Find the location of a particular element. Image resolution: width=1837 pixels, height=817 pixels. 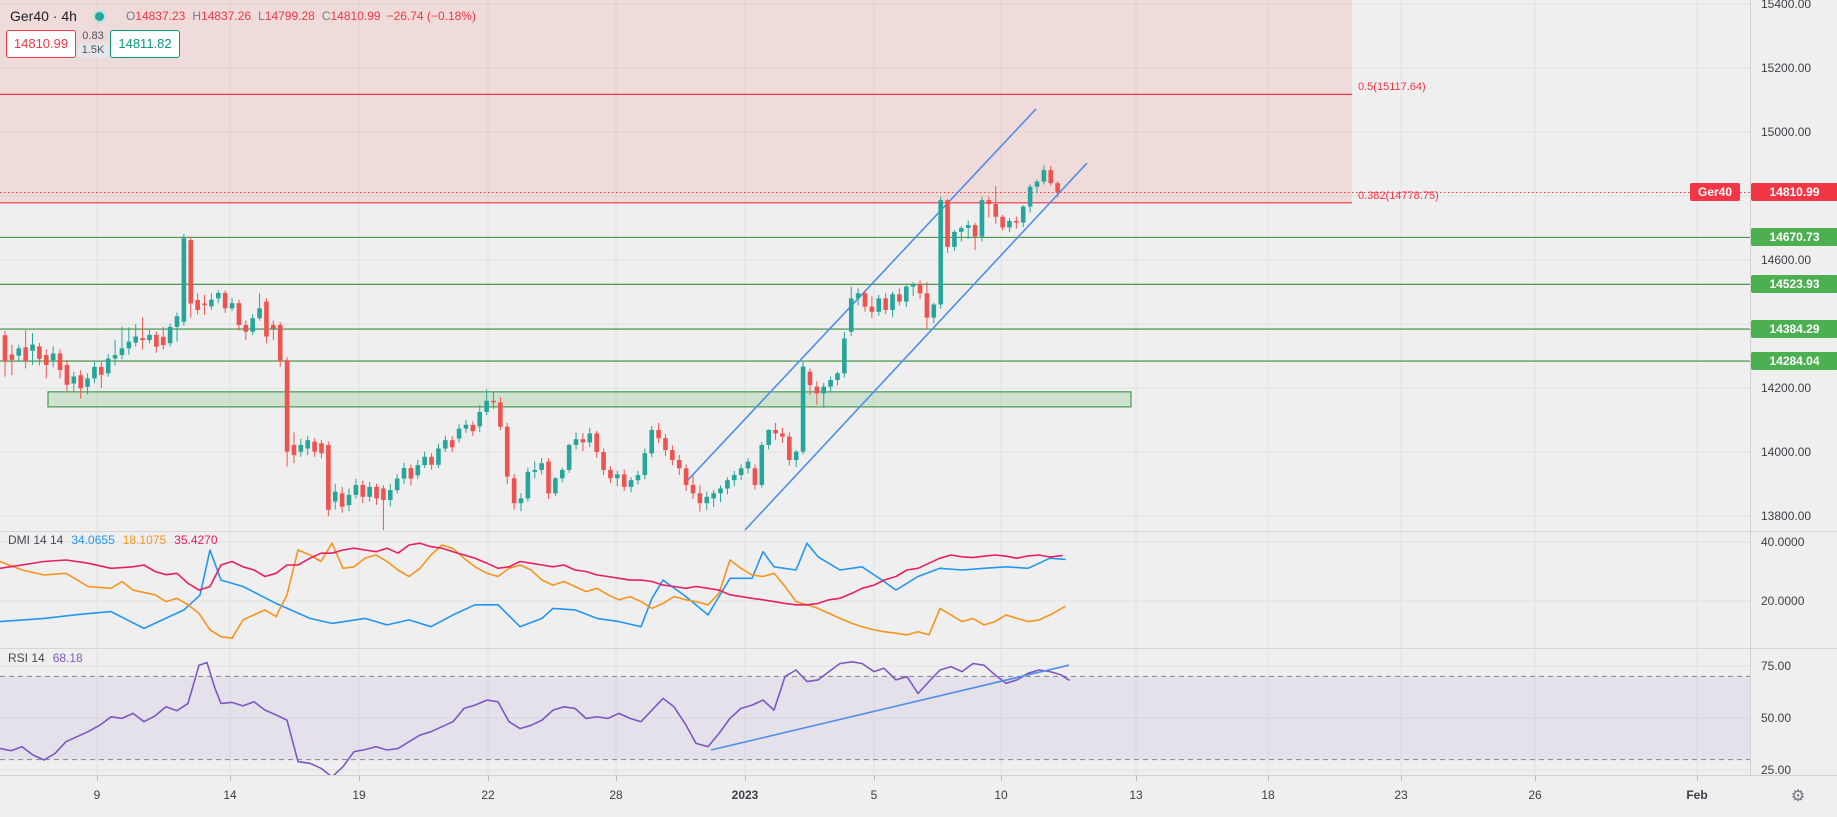

rsi-indicator-name: RSI 14 is located at coordinates (26, 658).